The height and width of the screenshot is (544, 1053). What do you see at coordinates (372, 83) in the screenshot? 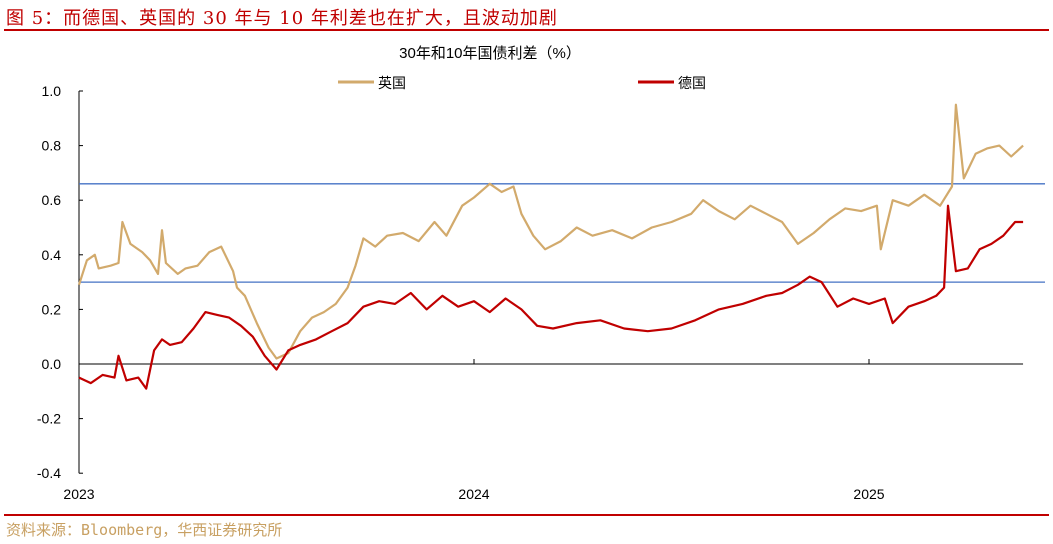
I see `legend-uk: 英国` at bounding box center [372, 83].